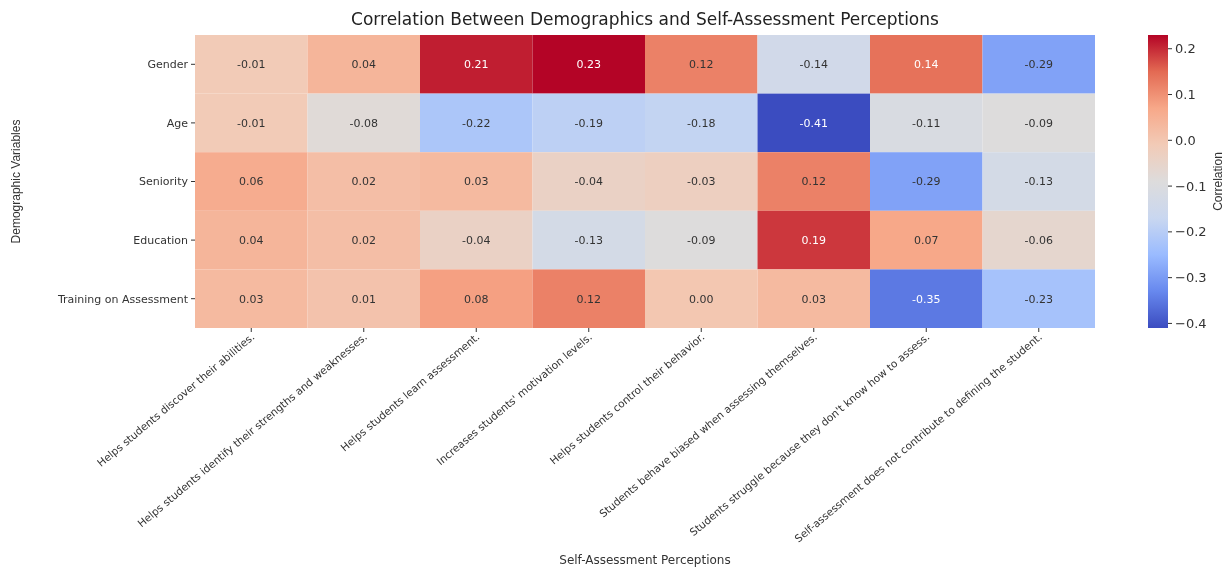  What do you see at coordinates (476, 299) in the screenshot?
I see `data-label: 0.08` at bounding box center [476, 299].